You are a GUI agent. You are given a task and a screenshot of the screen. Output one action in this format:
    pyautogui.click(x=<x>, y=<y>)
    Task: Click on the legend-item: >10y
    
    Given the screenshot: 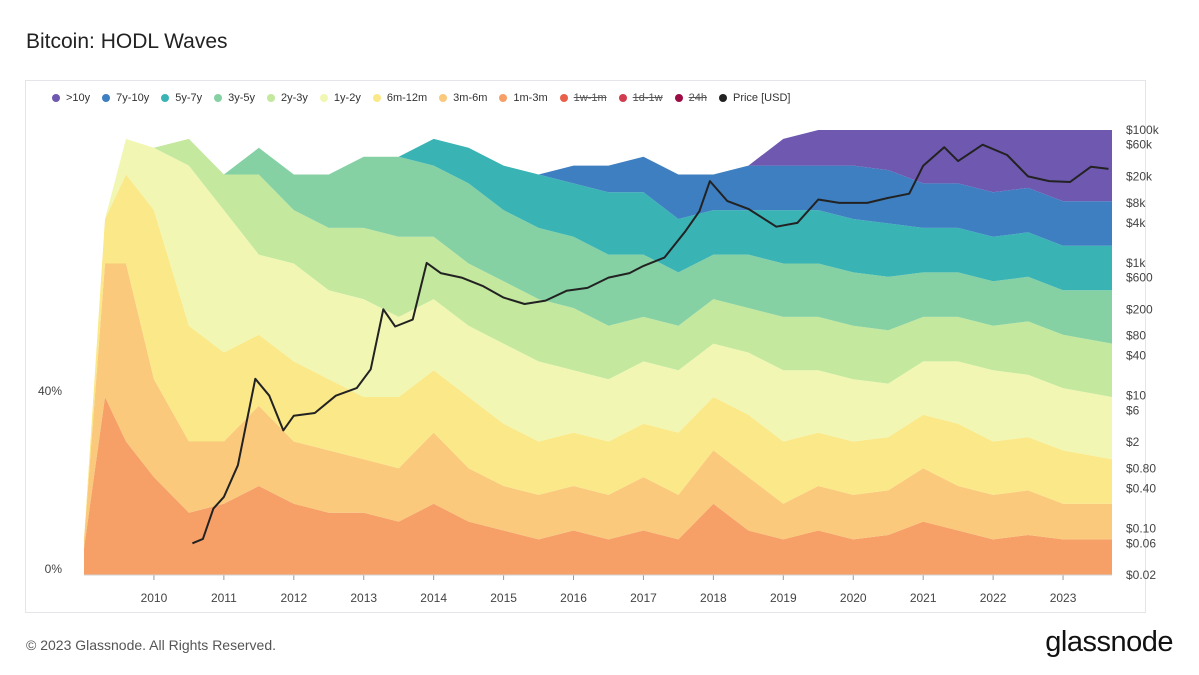 What is the action you would take?
    pyautogui.click(x=71, y=98)
    